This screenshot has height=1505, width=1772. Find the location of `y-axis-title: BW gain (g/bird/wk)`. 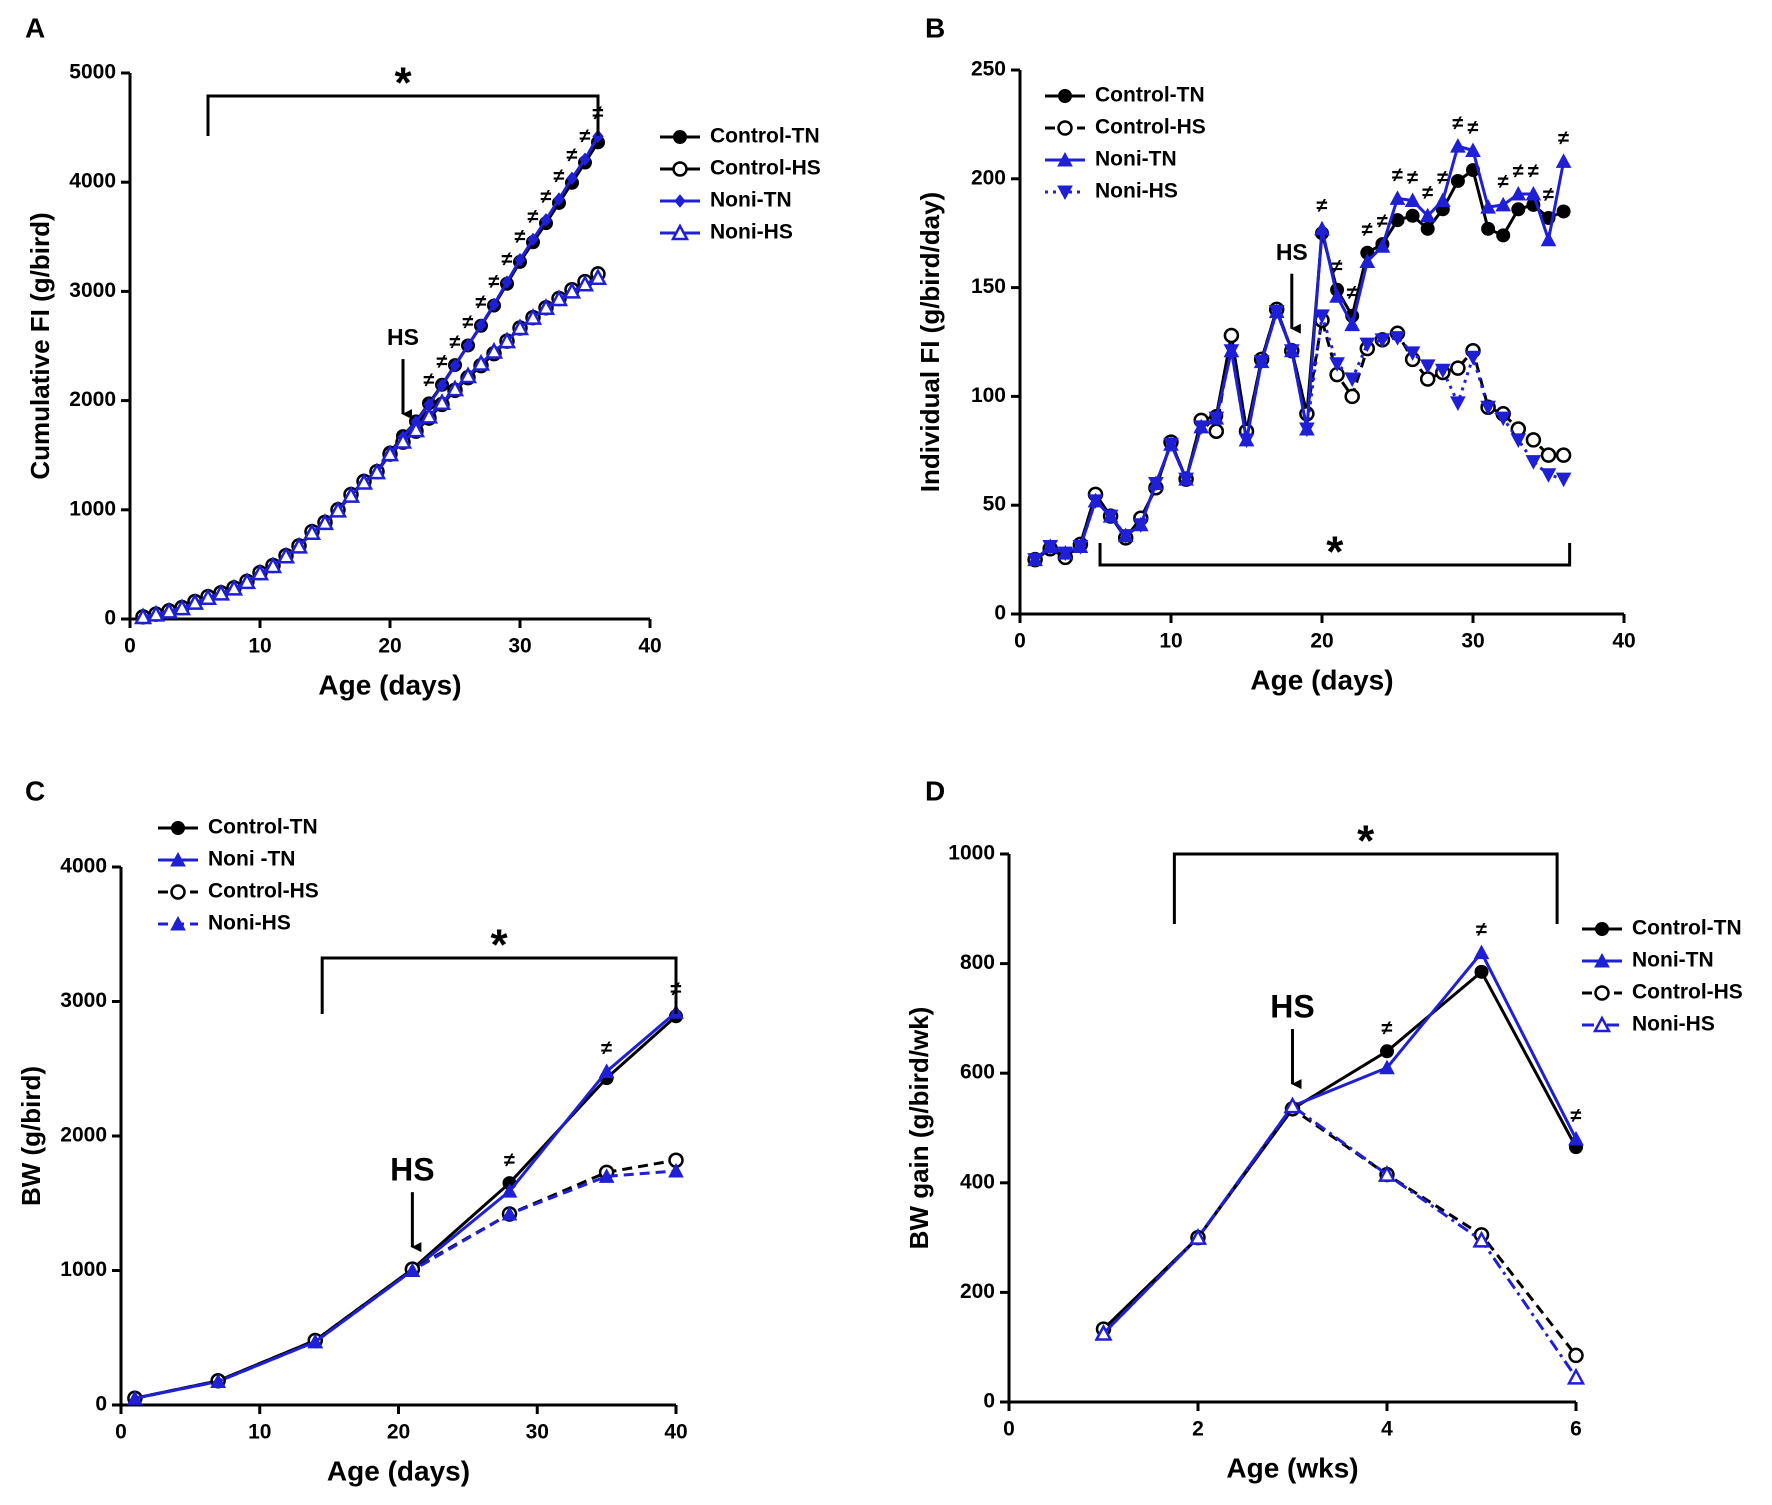

y-axis-title: BW gain (g/bird/wk) is located at coordinates (919, 1128).